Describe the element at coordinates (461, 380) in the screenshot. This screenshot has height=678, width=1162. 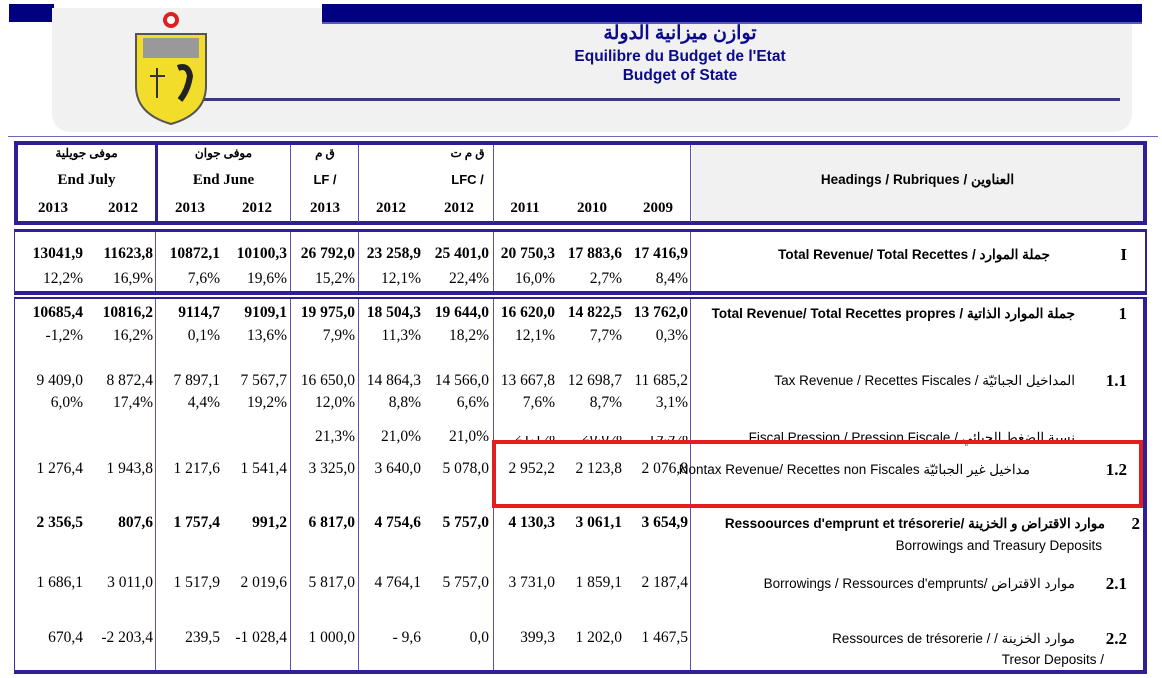
I see `value-cell: 14 566,0` at that location.